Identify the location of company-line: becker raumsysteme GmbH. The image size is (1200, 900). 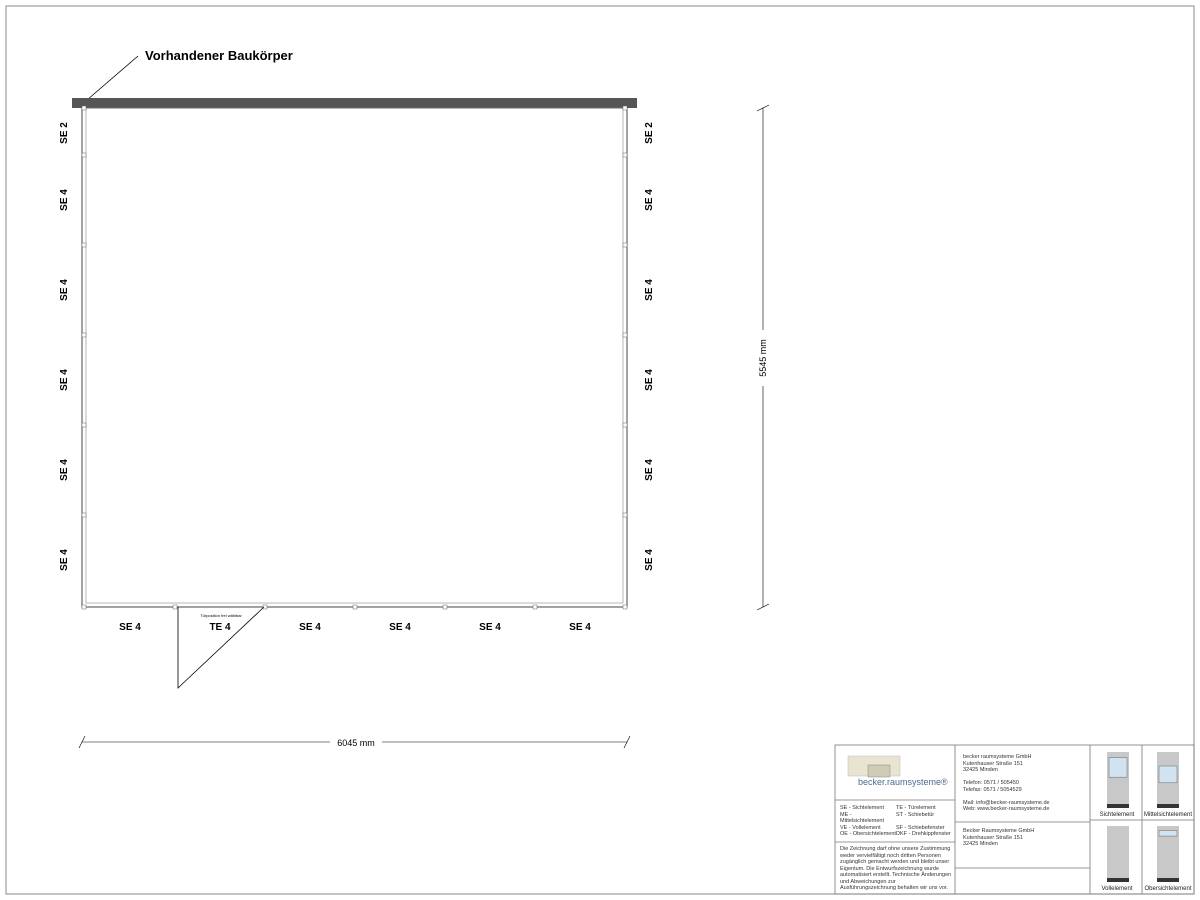
(997, 757).